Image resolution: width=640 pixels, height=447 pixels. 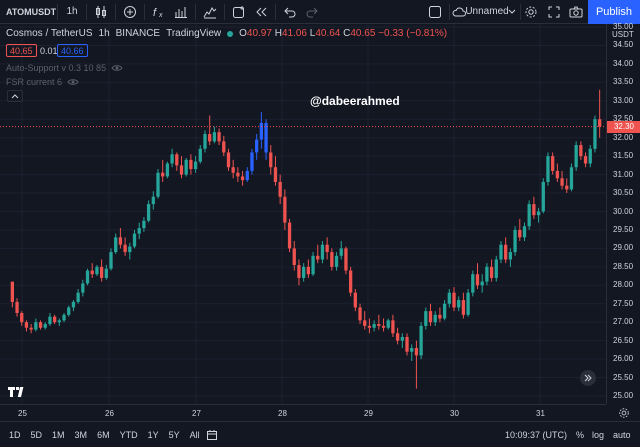 I want to click on range-button-6m: 6M, so click(x=103, y=434).